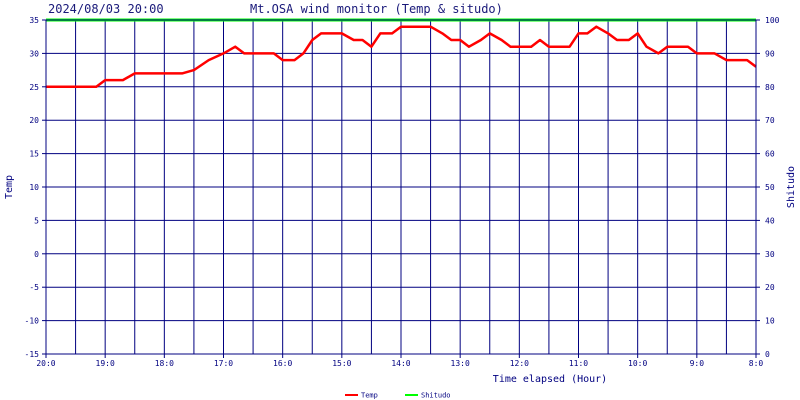  Describe the element at coordinates (341, 363) in the screenshot. I see `x-tick-label: 15:0` at that location.